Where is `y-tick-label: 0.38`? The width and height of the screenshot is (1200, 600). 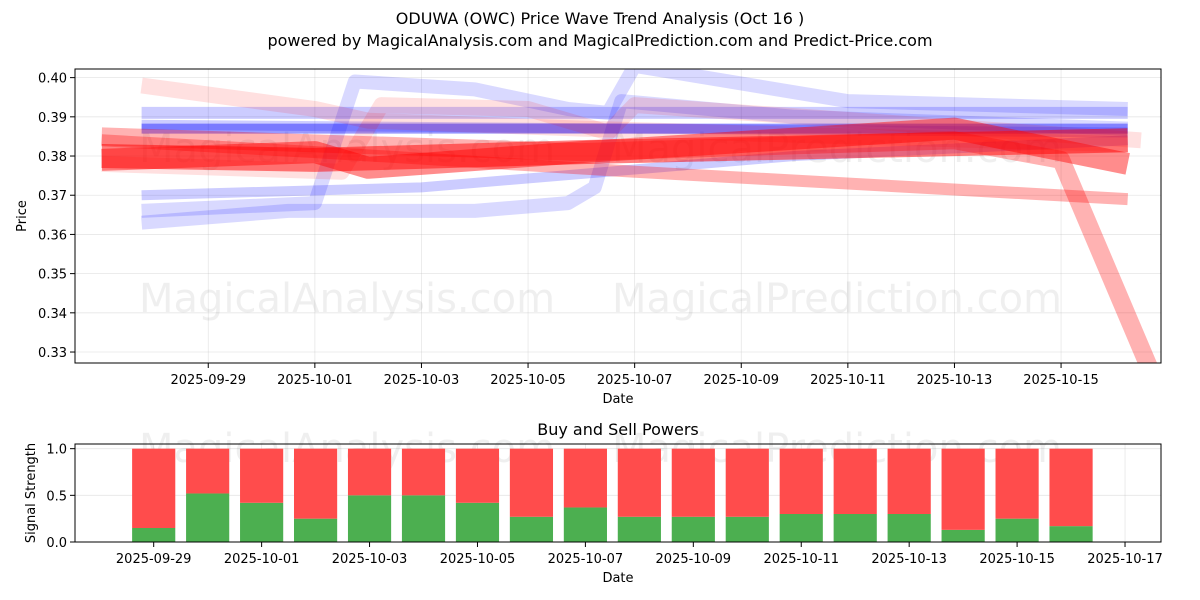 y-tick-label: 0.38 is located at coordinates (52, 157).